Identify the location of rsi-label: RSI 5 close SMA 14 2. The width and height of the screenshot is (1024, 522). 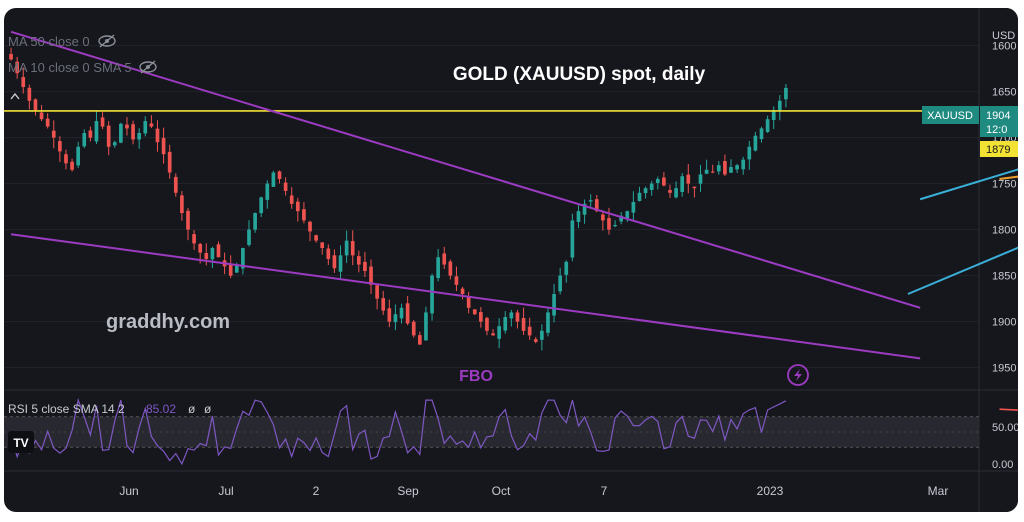
(66, 409).